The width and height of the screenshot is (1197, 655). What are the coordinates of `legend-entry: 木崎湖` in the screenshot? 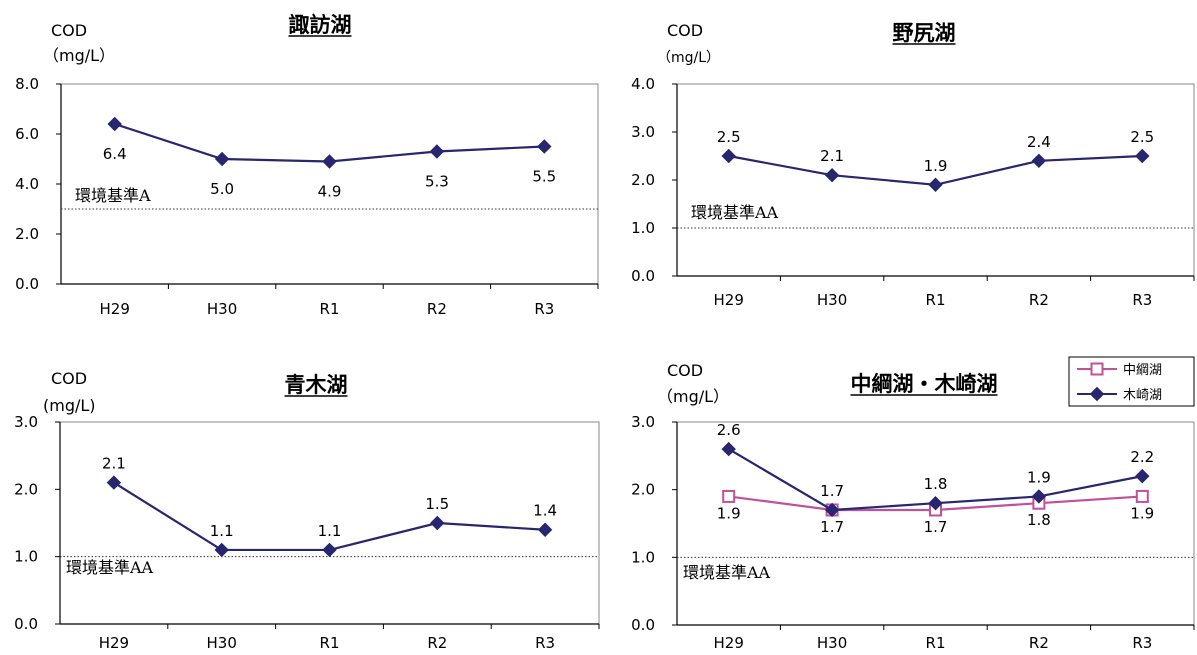 It's located at (1142, 395).